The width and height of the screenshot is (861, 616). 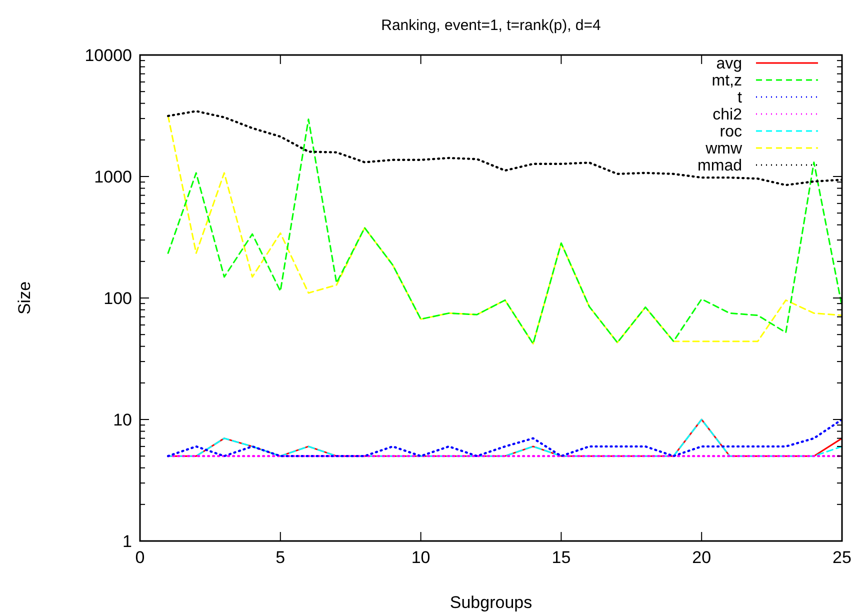 I want to click on y-tick-label: 1000, so click(x=113, y=176).